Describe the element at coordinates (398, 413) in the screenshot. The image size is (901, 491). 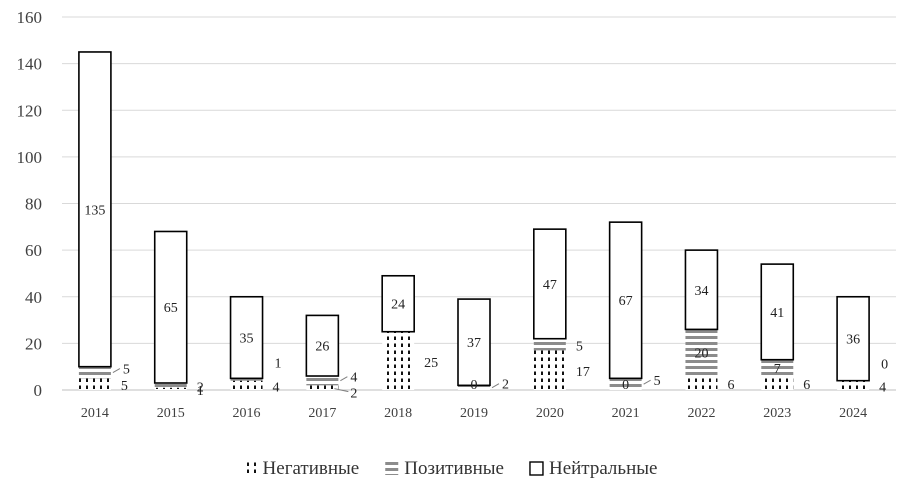
I see `x-tick-label: 2018` at that location.